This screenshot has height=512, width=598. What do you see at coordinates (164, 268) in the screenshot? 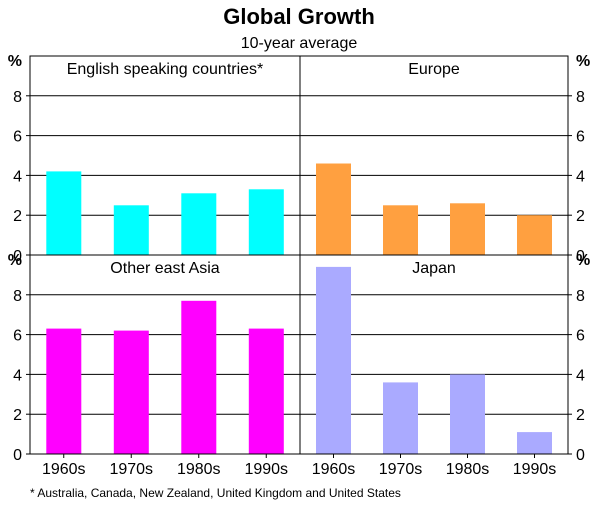
I see `panel-title: Other east Asia` at bounding box center [164, 268].